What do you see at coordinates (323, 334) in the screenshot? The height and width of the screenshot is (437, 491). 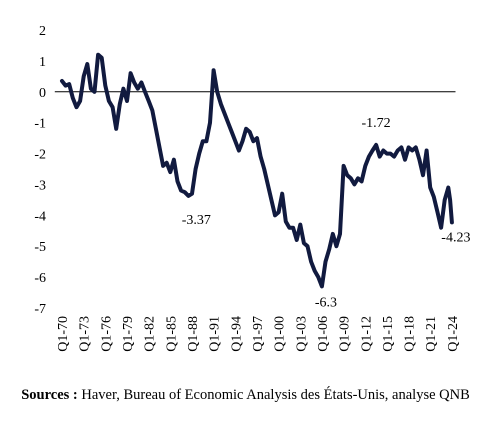 I see `x-tick-label: Q1-06` at bounding box center [323, 334].